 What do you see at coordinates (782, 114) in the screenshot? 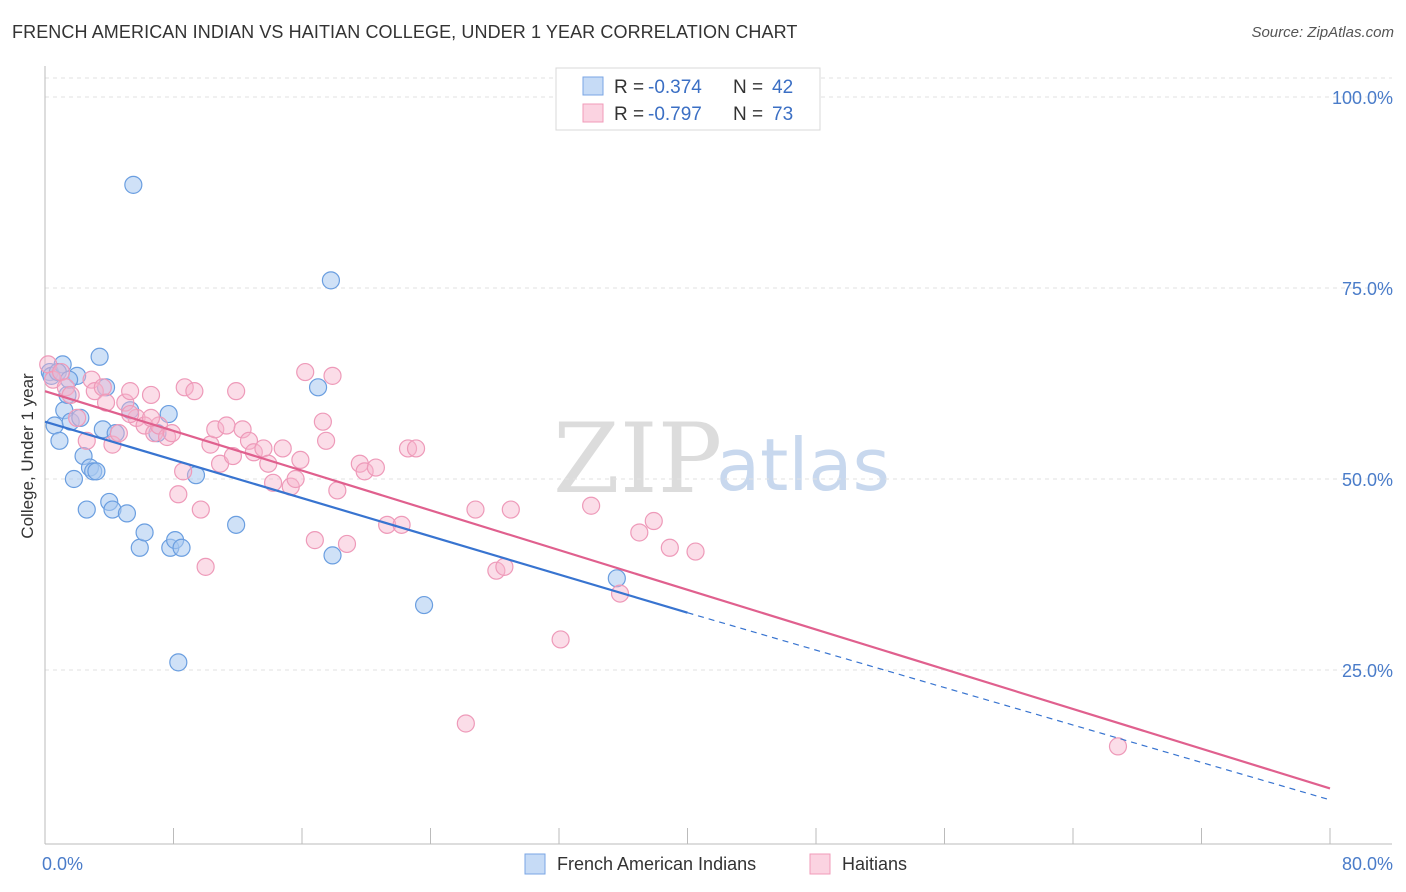
I see `stats-n-value-pink: 73` at bounding box center [782, 114].